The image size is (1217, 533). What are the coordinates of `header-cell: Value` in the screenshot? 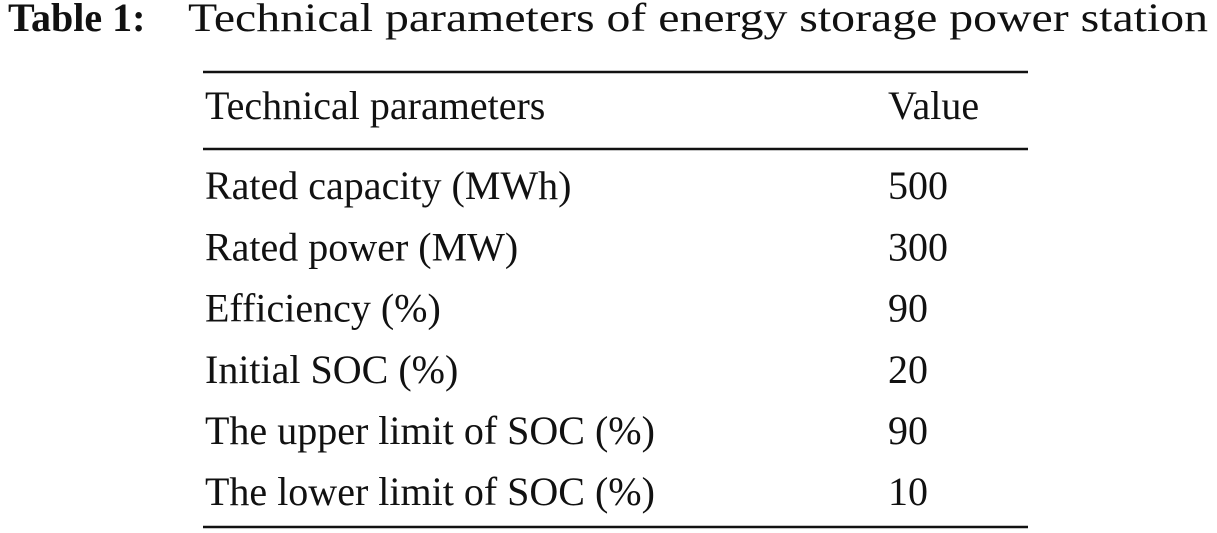 It's located at (933, 105).